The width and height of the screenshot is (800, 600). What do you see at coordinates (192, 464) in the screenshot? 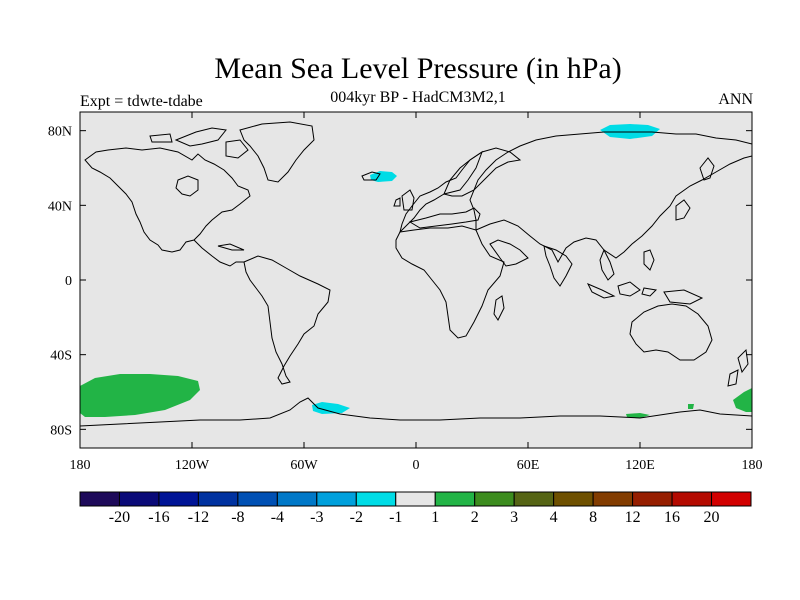
I see `x-tick-label: 120W` at bounding box center [192, 464].